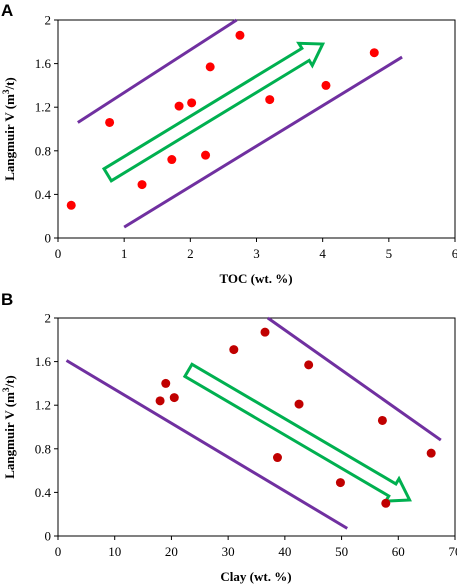 This screenshot has height=588, width=457. Describe the element at coordinates (43, 361) in the screenshot. I see `panel-b-y-tick-label: 1.6` at that location.